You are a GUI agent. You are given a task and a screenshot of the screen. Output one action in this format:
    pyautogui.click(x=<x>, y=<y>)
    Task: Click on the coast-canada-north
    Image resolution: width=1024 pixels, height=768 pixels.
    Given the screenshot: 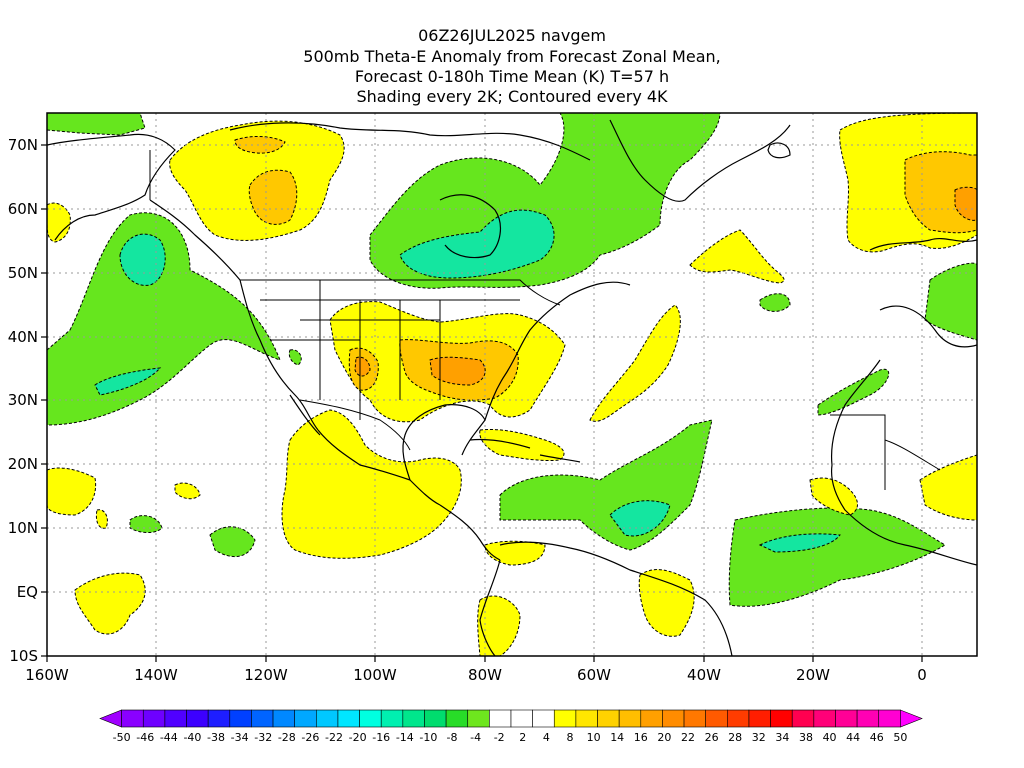 What is the action you would take?
    pyautogui.click(x=410, y=141)
    